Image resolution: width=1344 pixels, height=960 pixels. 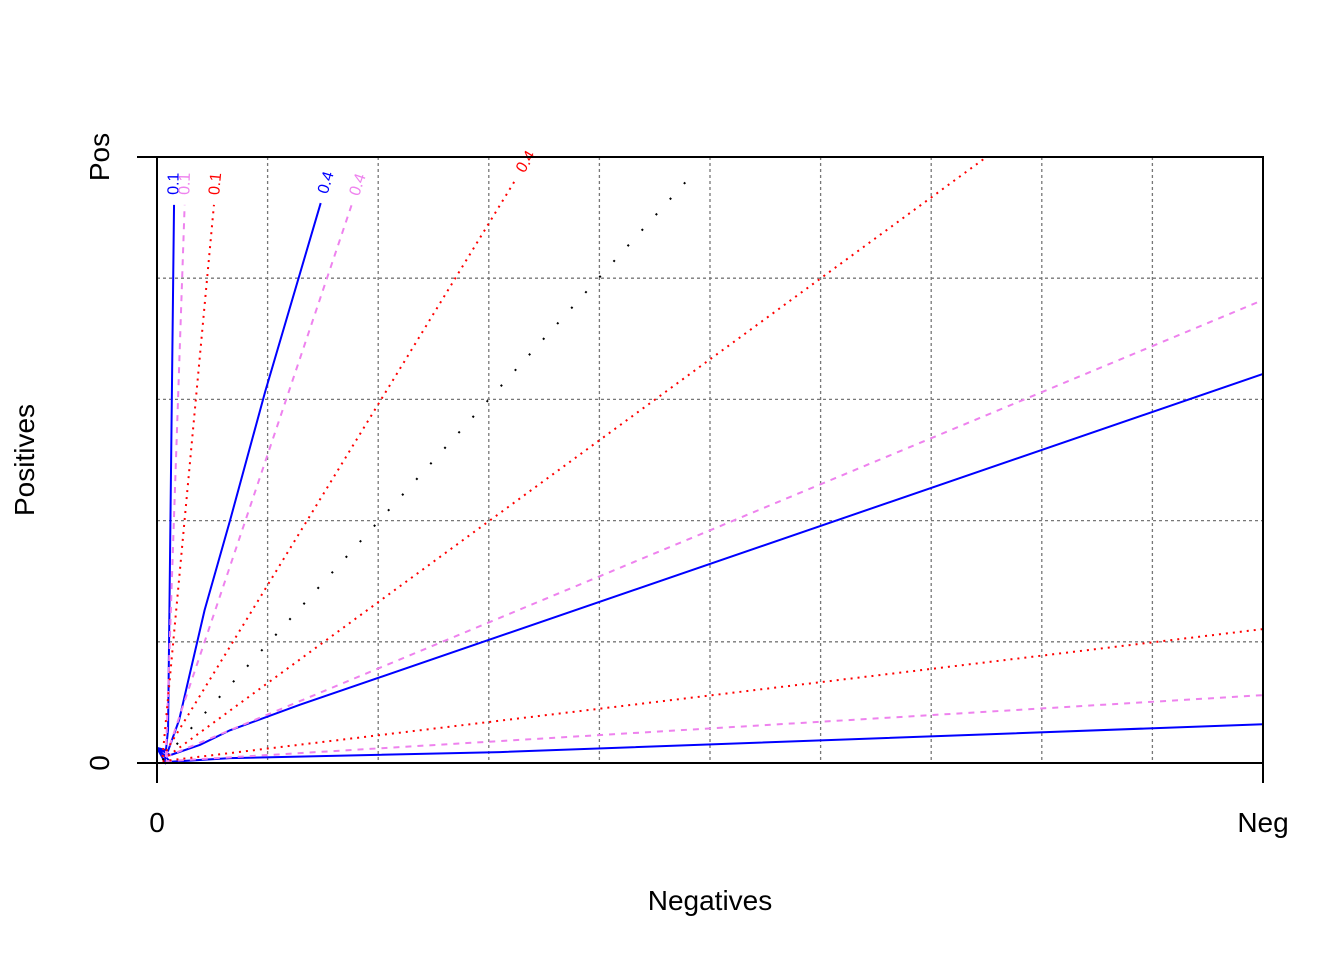 I want to click on y-tick-label: 0, so click(x=99, y=763).